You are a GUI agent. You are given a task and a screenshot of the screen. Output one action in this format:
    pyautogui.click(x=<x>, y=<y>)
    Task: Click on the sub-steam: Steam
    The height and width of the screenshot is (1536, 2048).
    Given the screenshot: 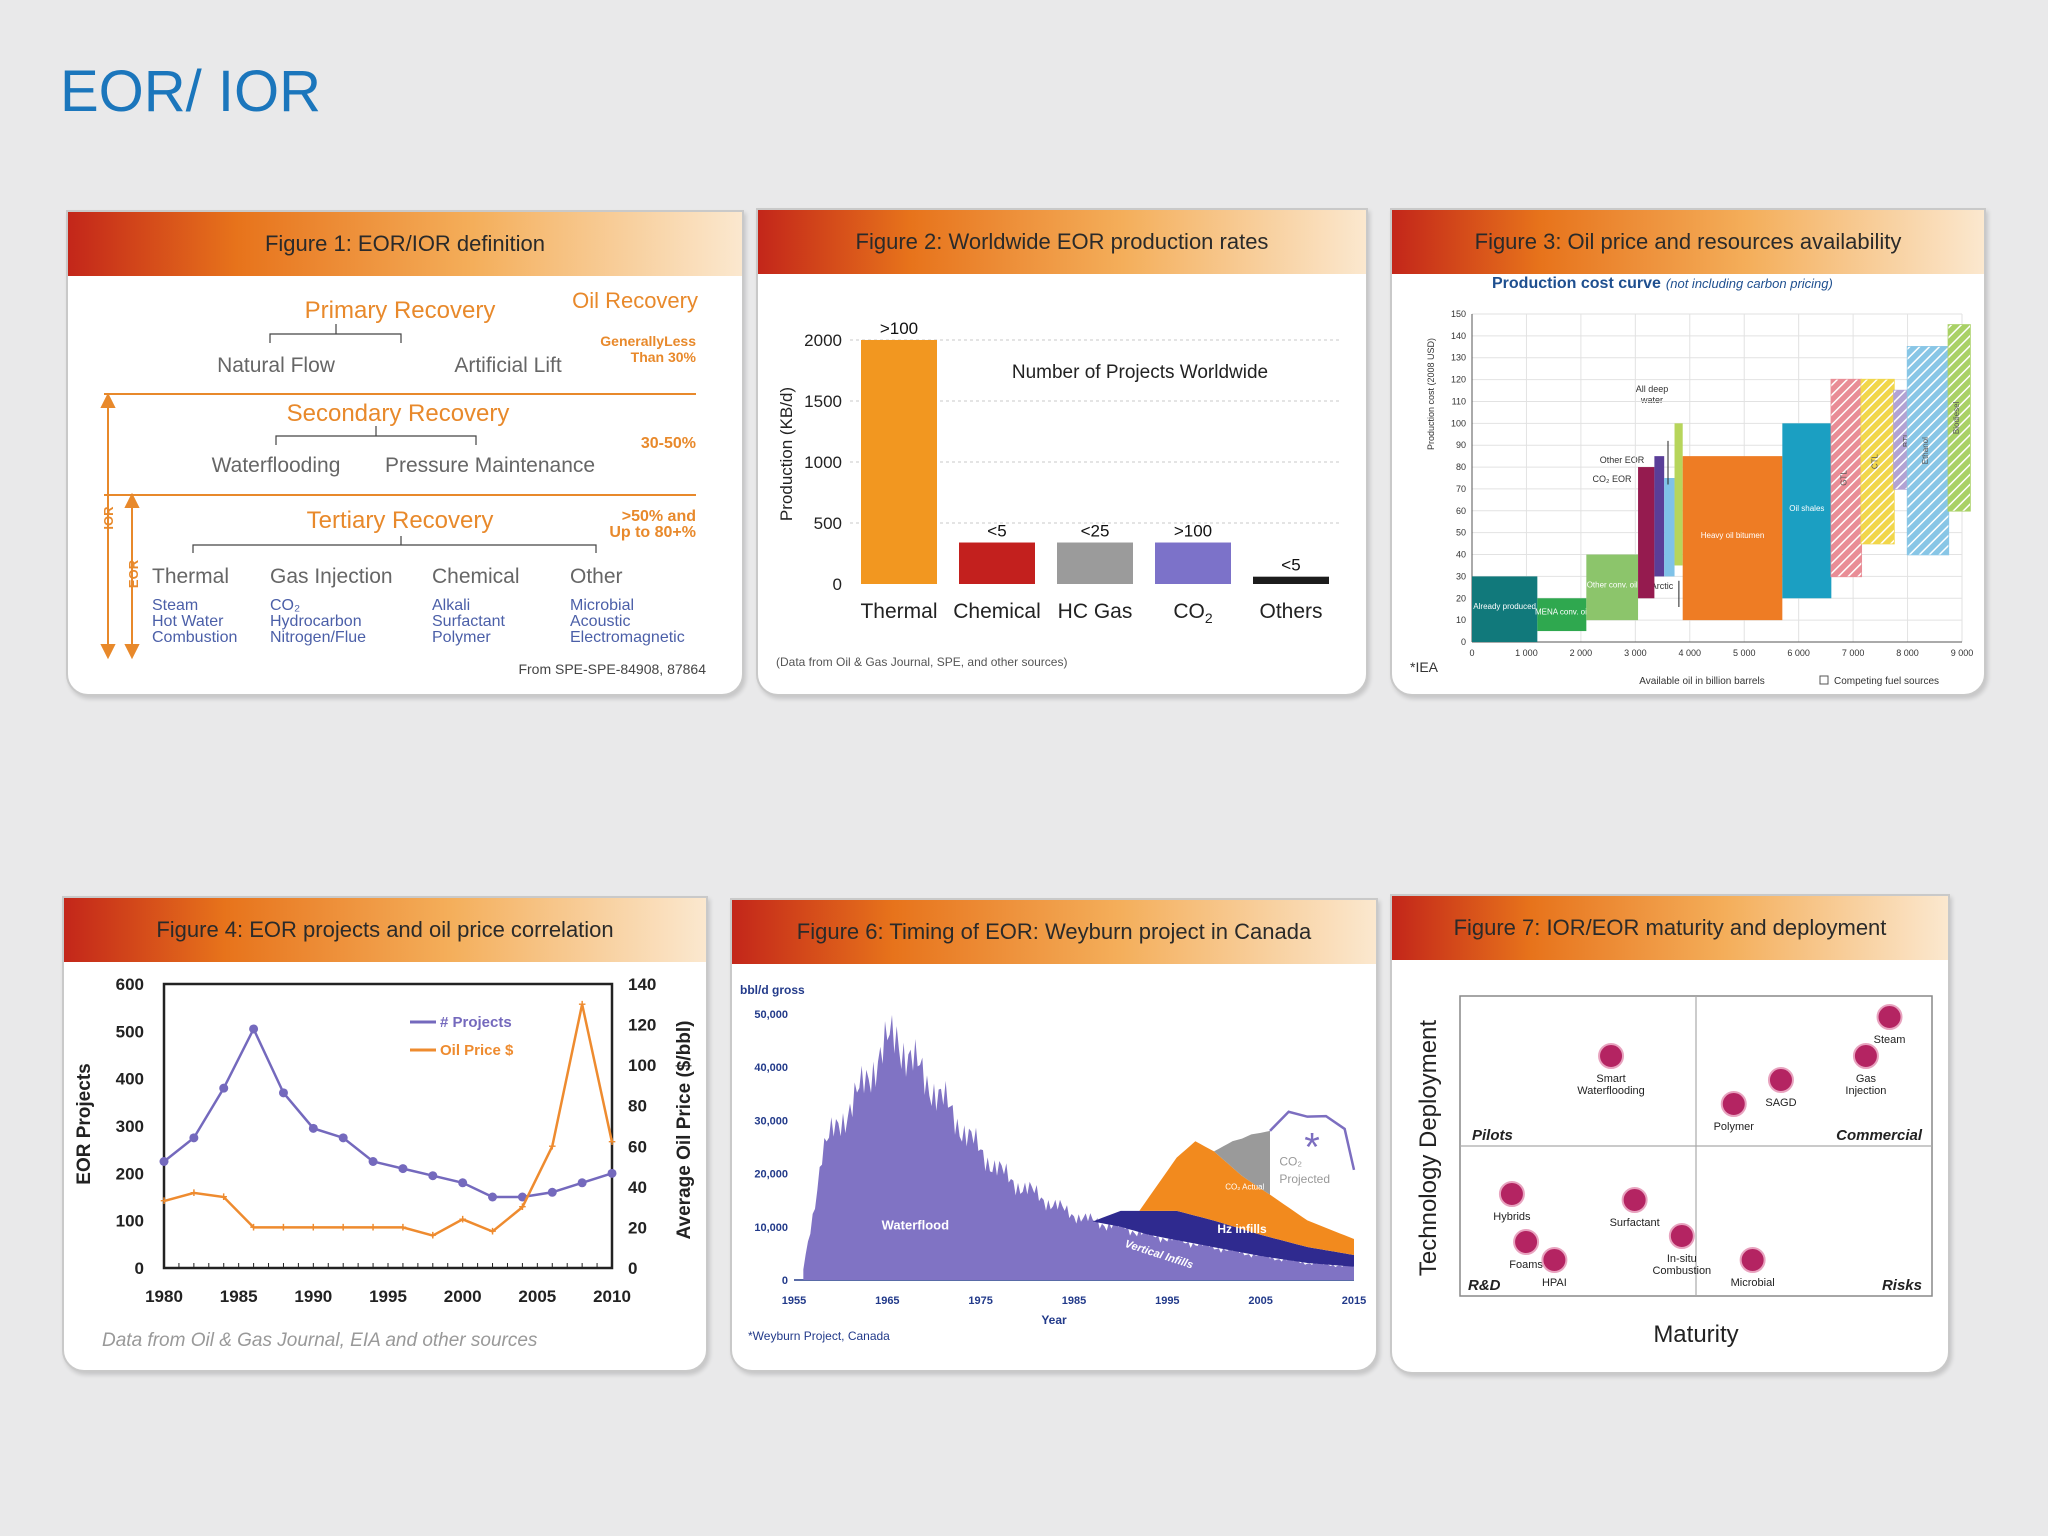 What is the action you would take?
    pyautogui.click(x=175, y=605)
    